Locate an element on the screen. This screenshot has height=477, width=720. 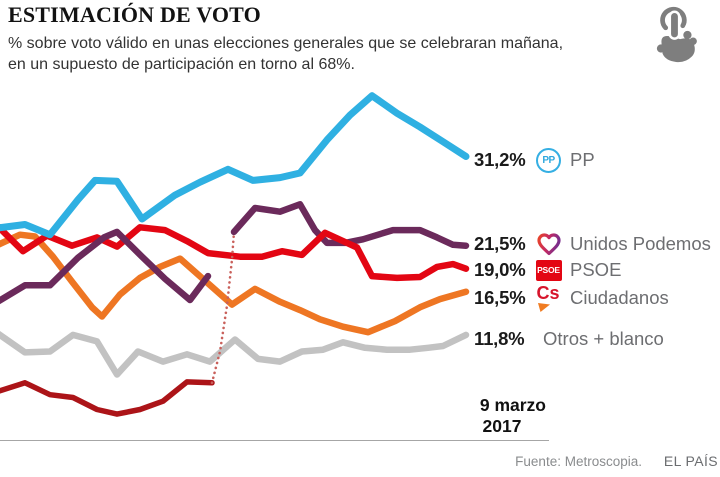
unidos-podemos-value: 21,5% is located at coordinates (500, 243).